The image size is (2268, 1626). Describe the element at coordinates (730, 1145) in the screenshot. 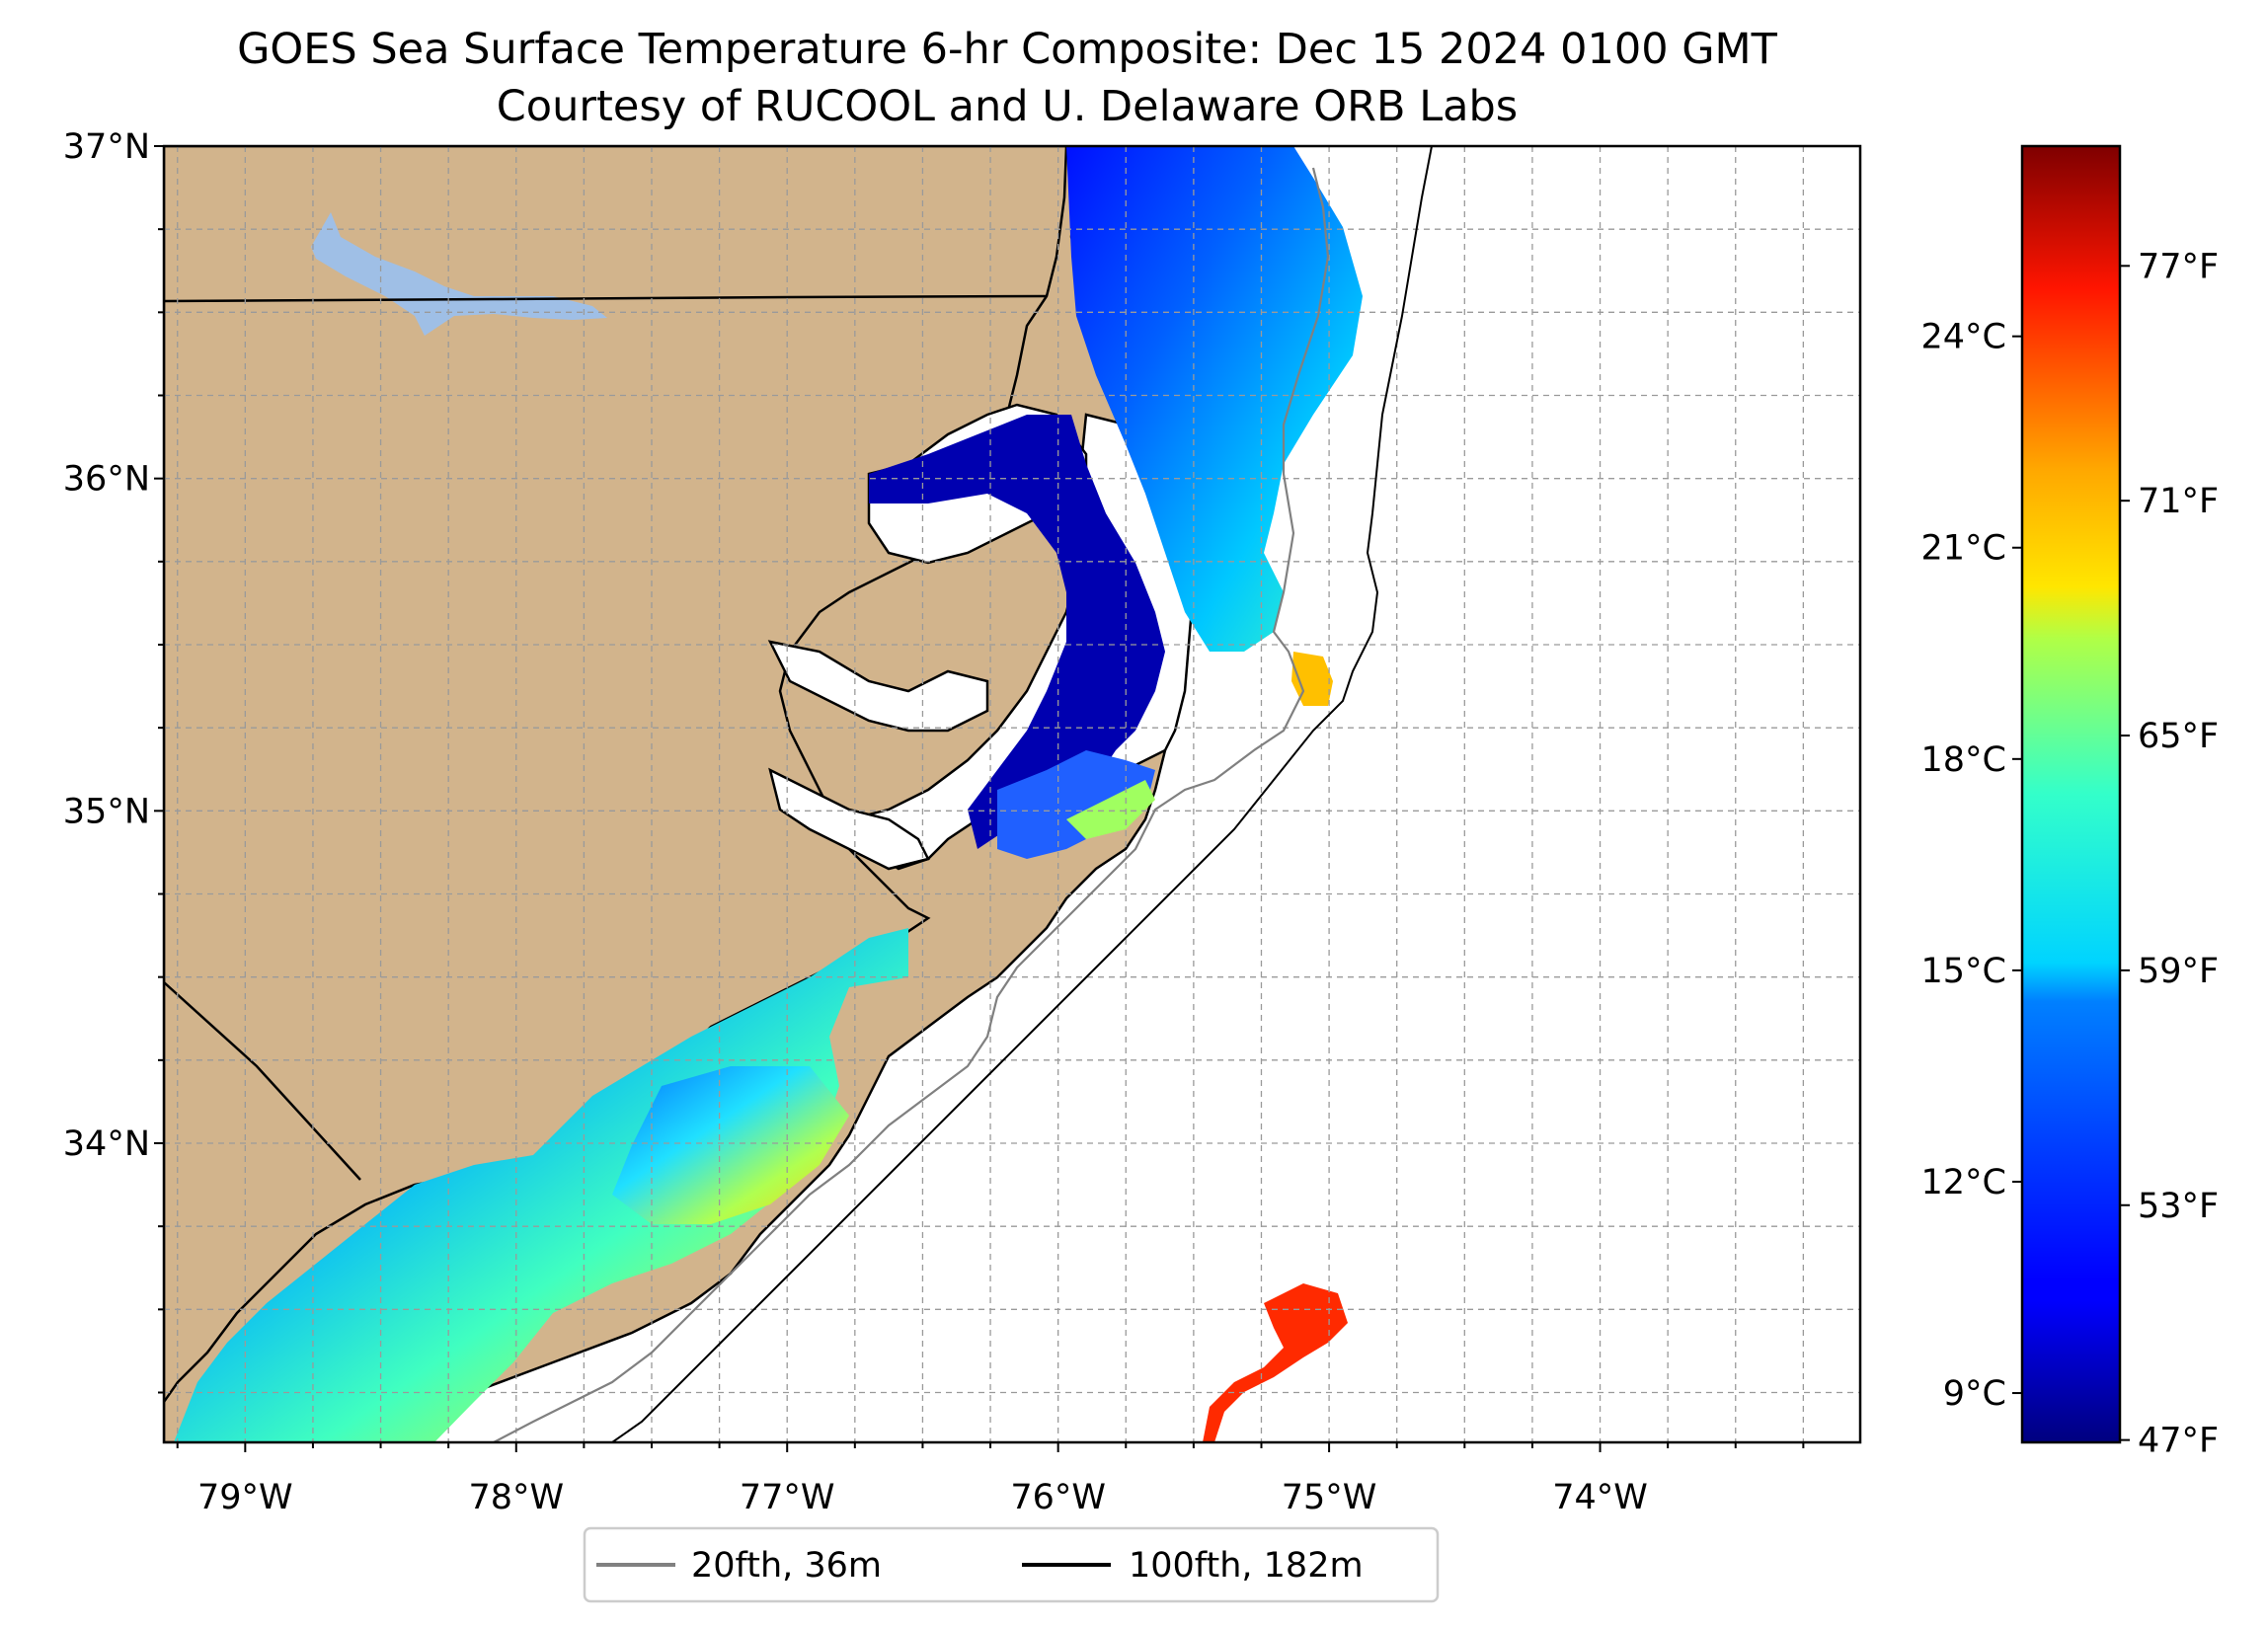

I see `sst-onslow-warm` at that location.